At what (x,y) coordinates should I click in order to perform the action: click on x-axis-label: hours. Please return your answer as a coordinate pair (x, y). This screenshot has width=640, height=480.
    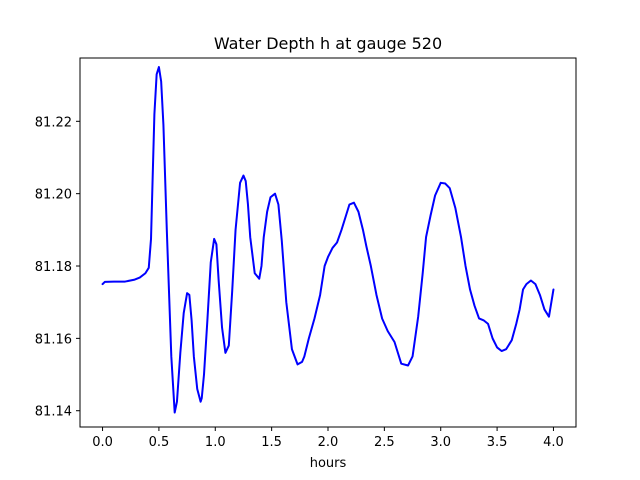
    Looking at the image, I should click on (328, 463).